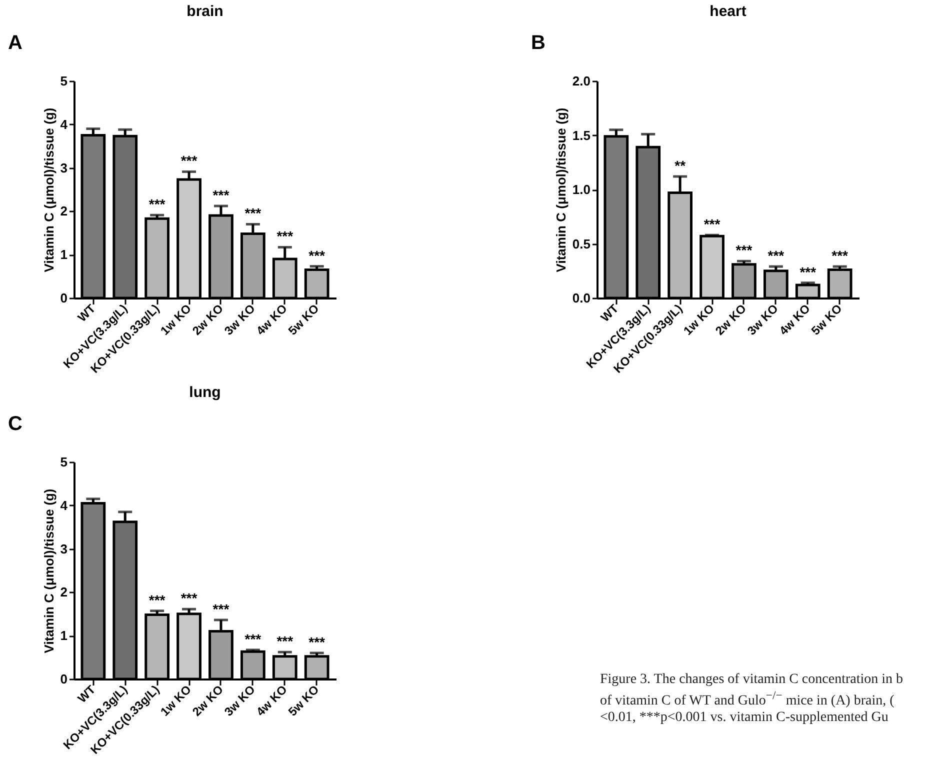  What do you see at coordinates (728, 11) in the screenshot?
I see `chart-title: heart` at bounding box center [728, 11].